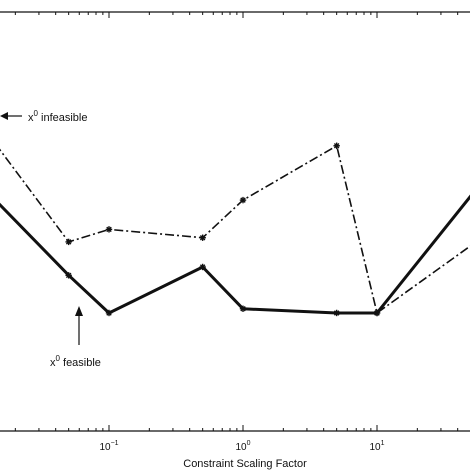 The width and height of the screenshot is (470, 470). What do you see at coordinates (75, 361) in the screenshot?
I see `feasible-label: x0 feasible` at bounding box center [75, 361].